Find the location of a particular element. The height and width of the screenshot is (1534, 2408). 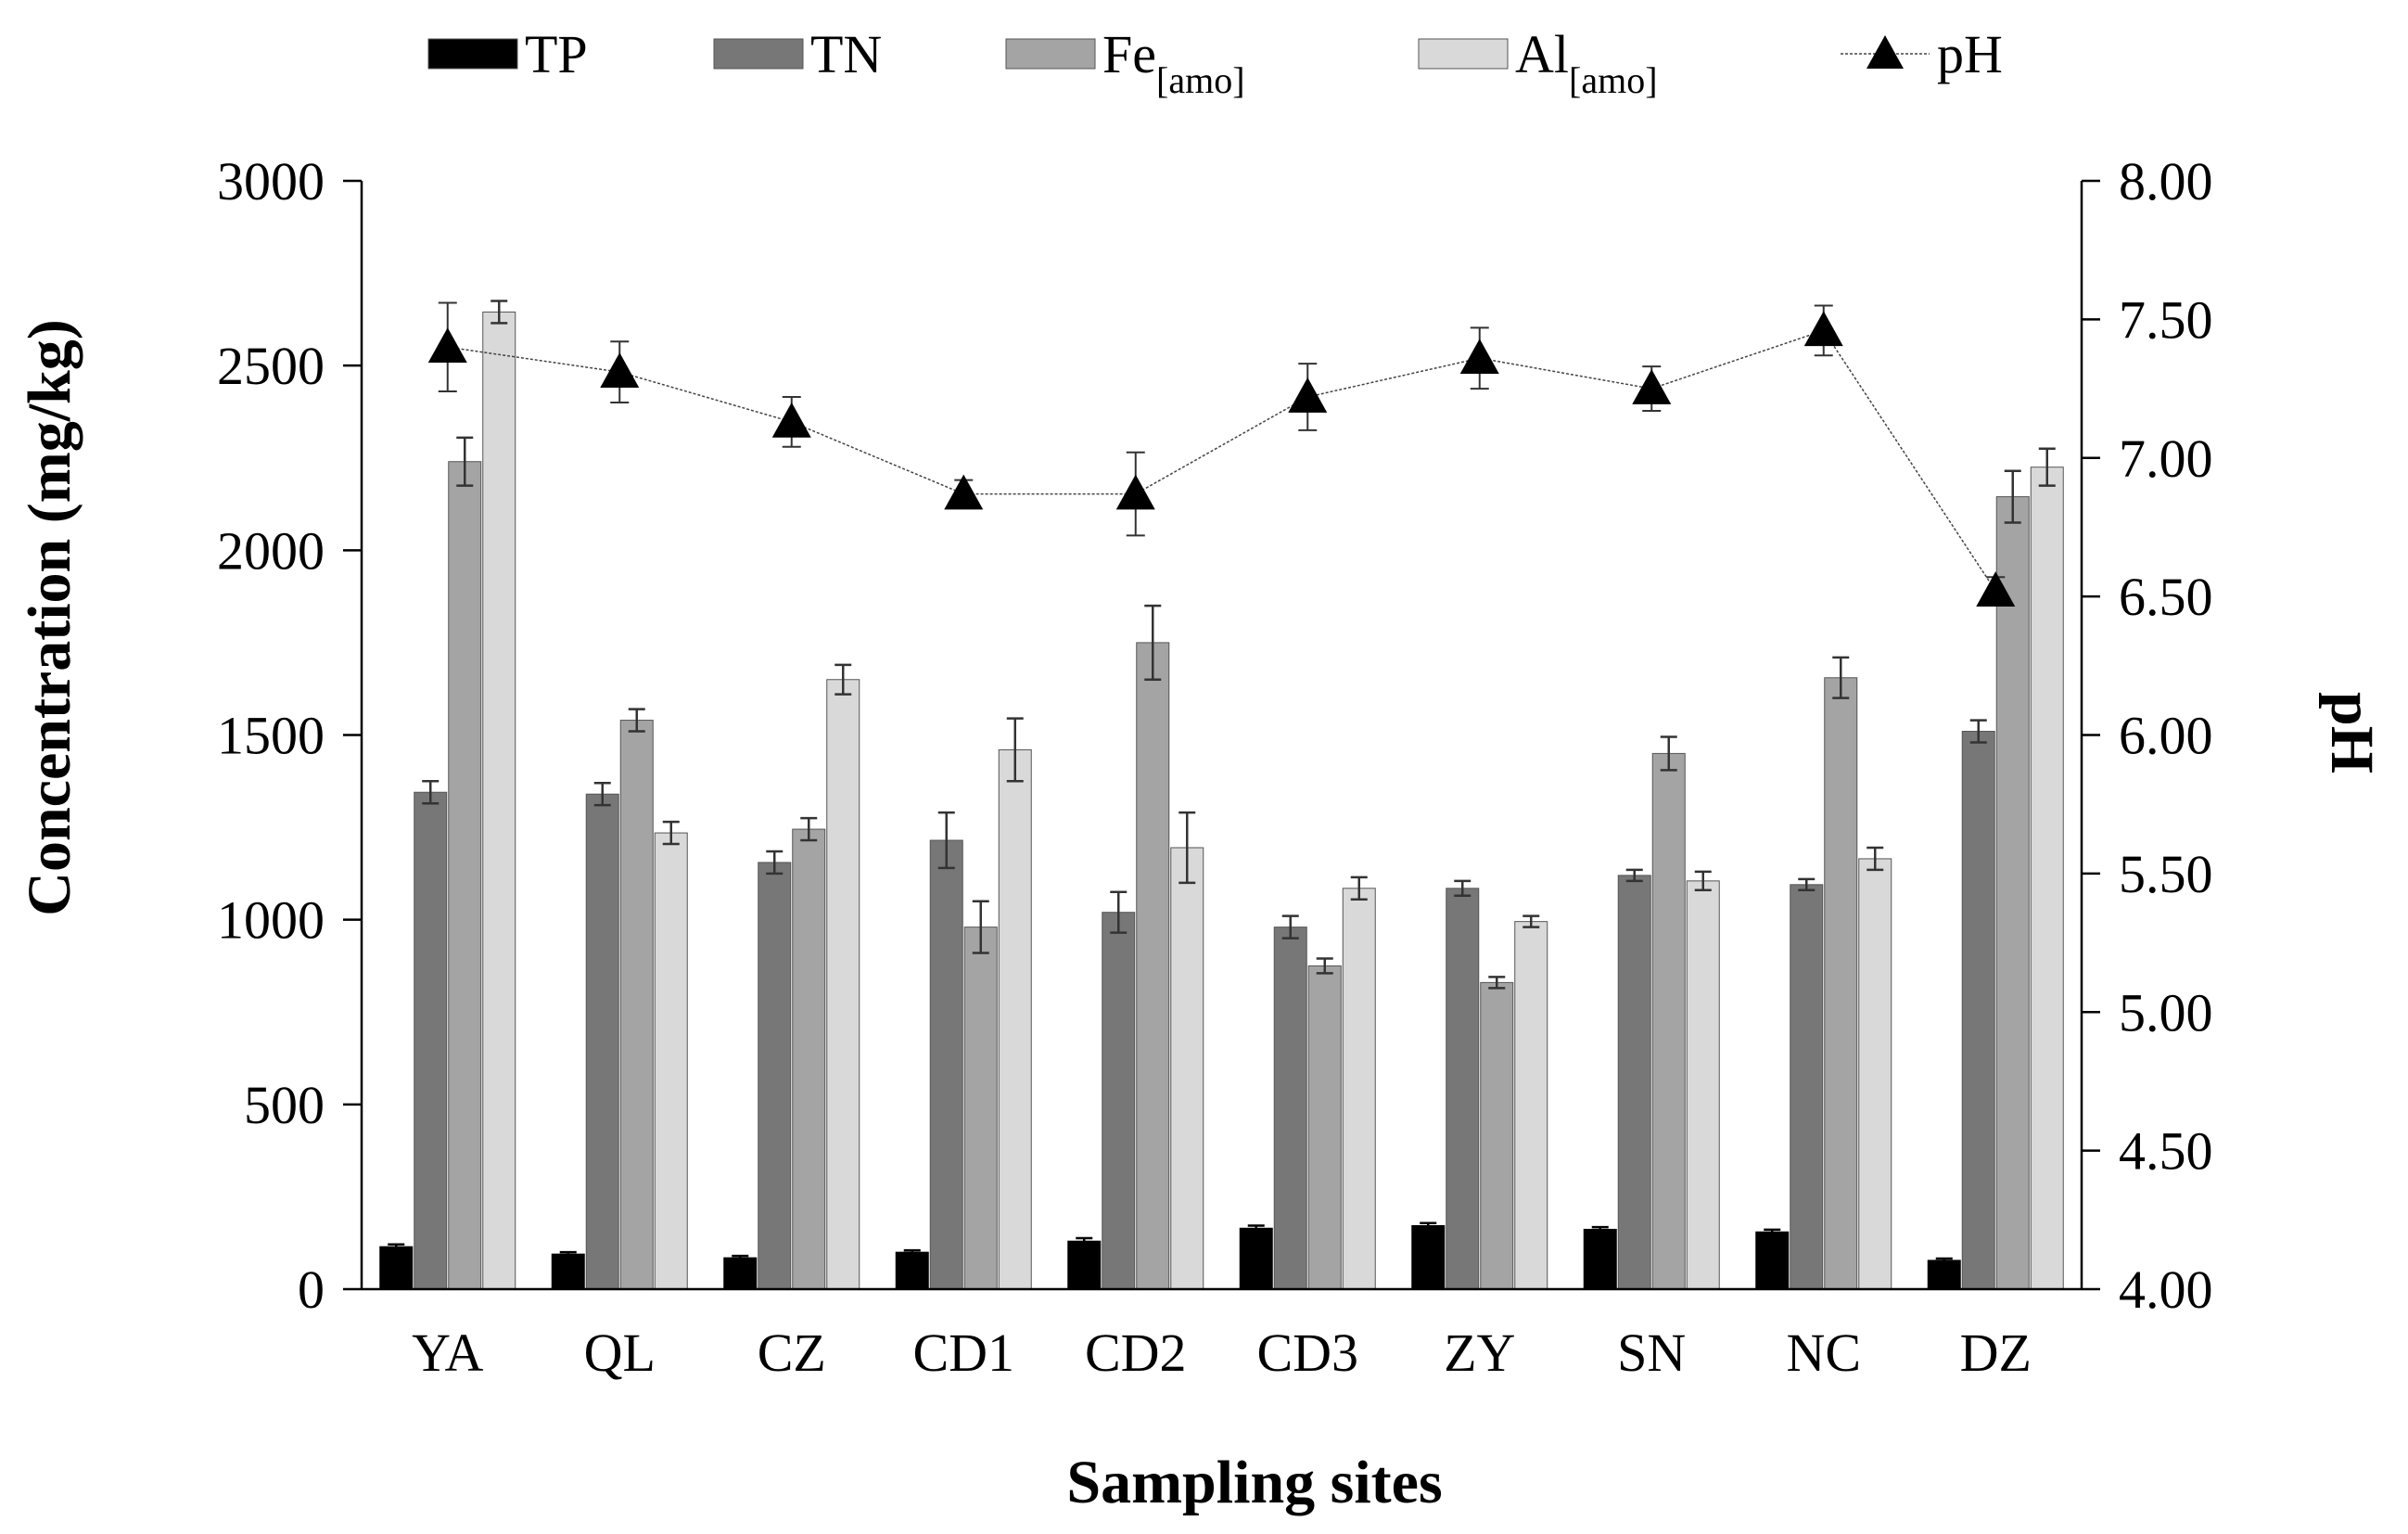

bar-fe-cd2 is located at coordinates (1153, 966).